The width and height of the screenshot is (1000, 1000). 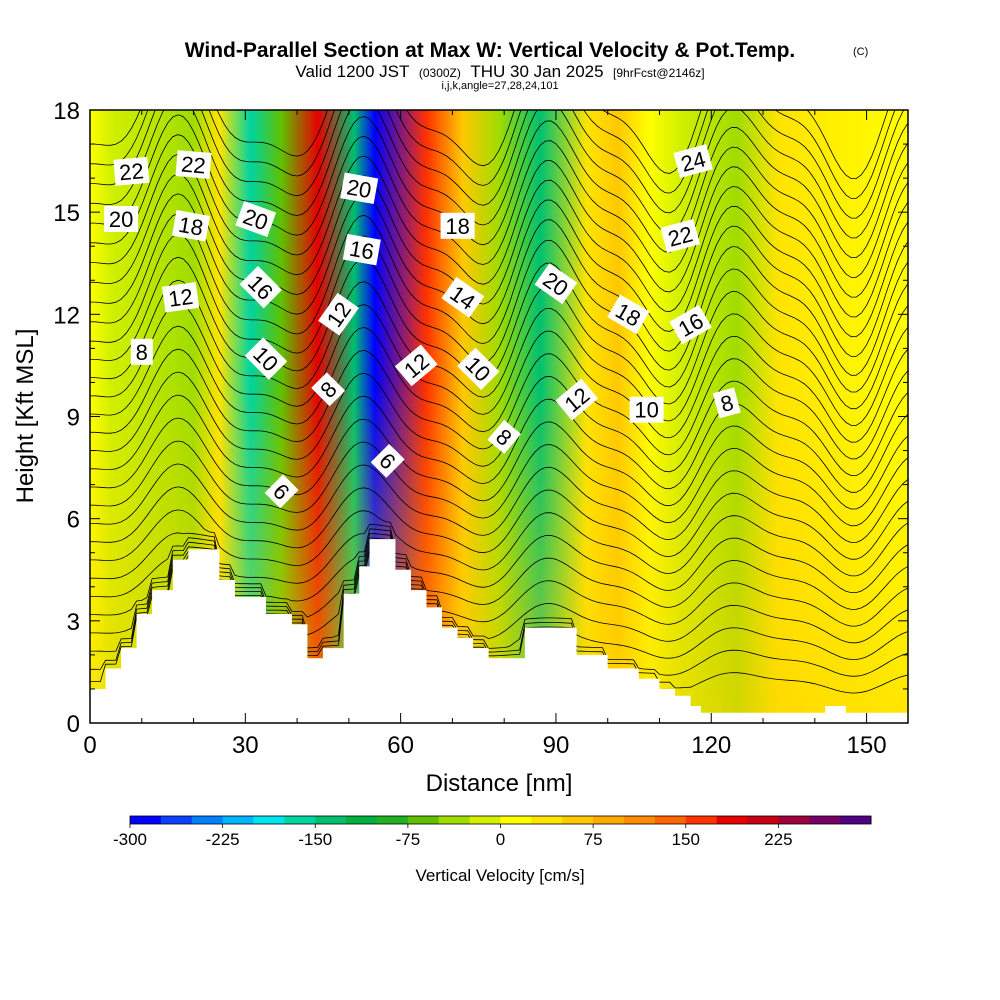 What do you see at coordinates (463, 297) in the screenshot?
I see `contour-label: 14` at bounding box center [463, 297].